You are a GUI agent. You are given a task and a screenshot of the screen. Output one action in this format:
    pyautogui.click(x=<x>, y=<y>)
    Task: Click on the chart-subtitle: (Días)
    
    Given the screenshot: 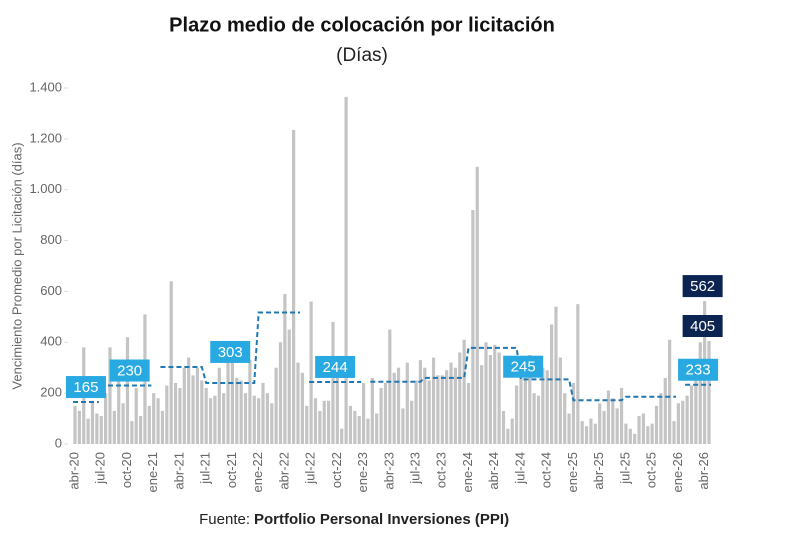 What is the action you would take?
    pyautogui.click(x=362, y=55)
    